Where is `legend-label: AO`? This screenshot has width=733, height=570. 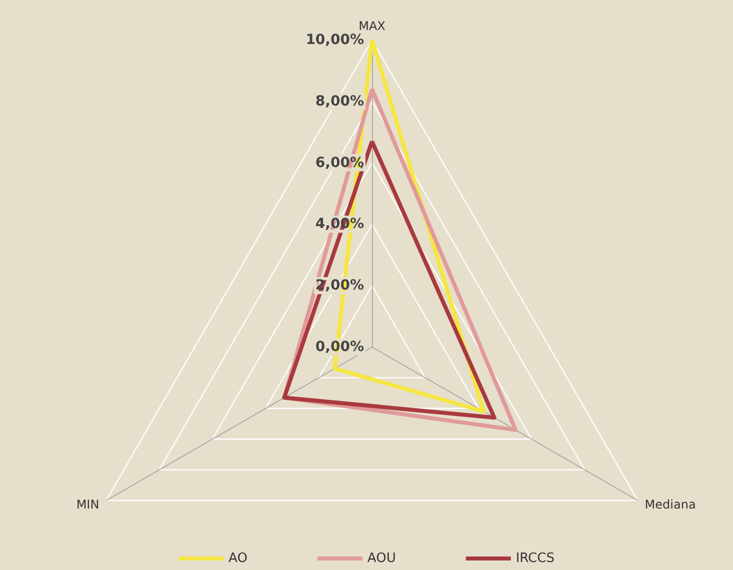
legend-label: AO is located at coordinates (238, 558).